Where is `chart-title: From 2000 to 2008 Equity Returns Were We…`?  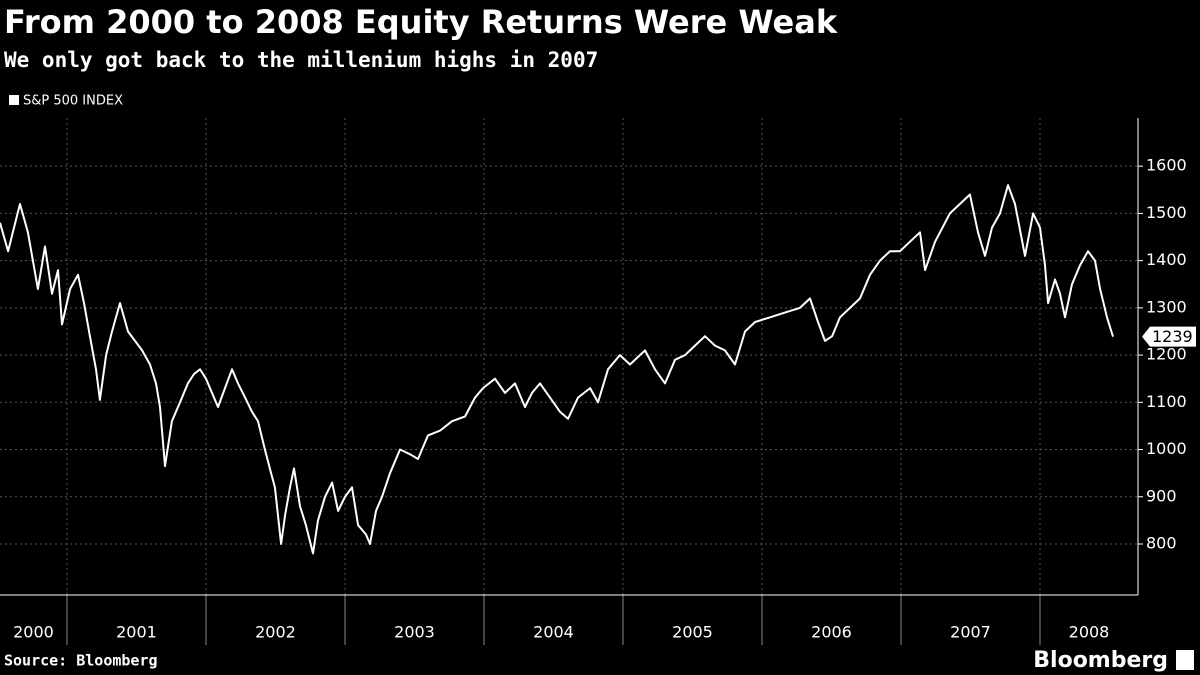
chart-title: From 2000 to 2008 Equity Returns Were We… is located at coordinates (421, 22).